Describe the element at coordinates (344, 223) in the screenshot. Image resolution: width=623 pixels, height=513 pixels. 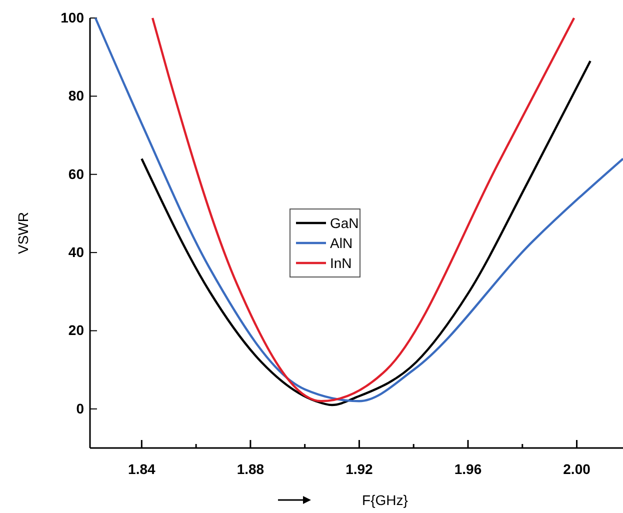
I see `legend-label: GaN` at that location.